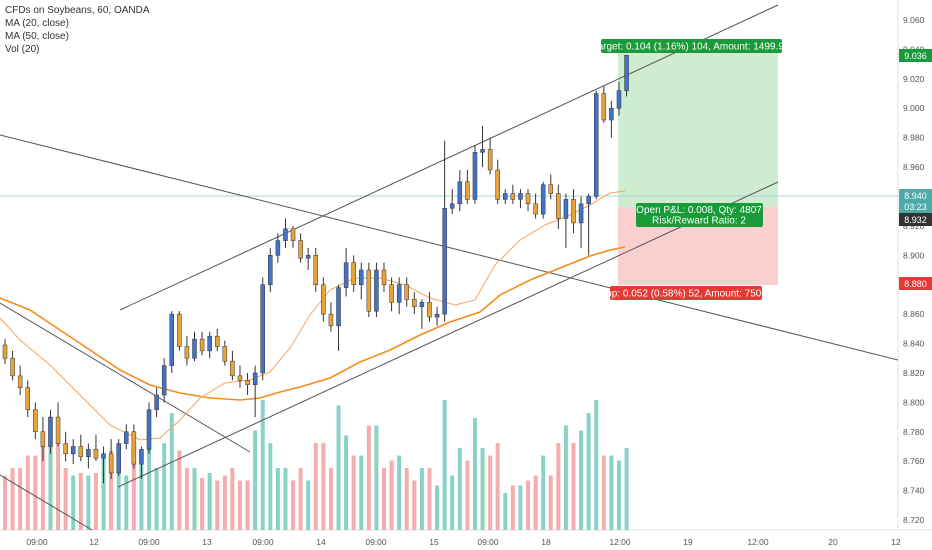 The image size is (932, 550). What do you see at coordinates (46, 502) in the screenshot?
I see `bottom-left-line` at bounding box center [46, 502].